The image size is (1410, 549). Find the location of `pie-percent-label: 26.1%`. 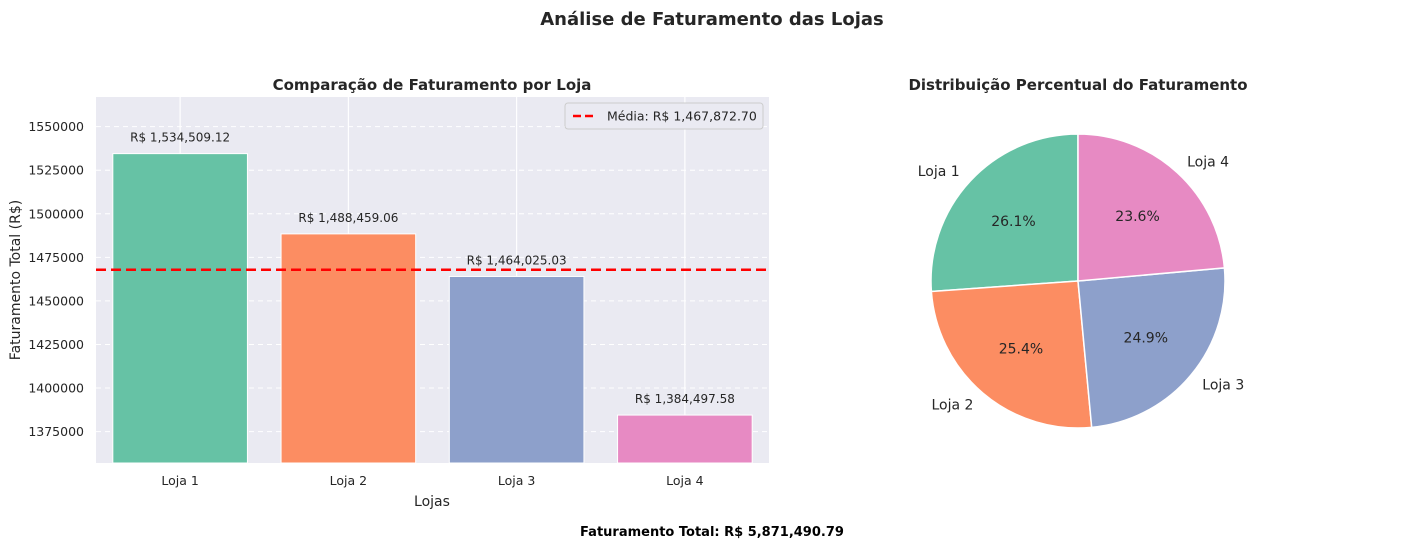

pie-percent-label: 26.1% is located at coordinates (1013, 222).